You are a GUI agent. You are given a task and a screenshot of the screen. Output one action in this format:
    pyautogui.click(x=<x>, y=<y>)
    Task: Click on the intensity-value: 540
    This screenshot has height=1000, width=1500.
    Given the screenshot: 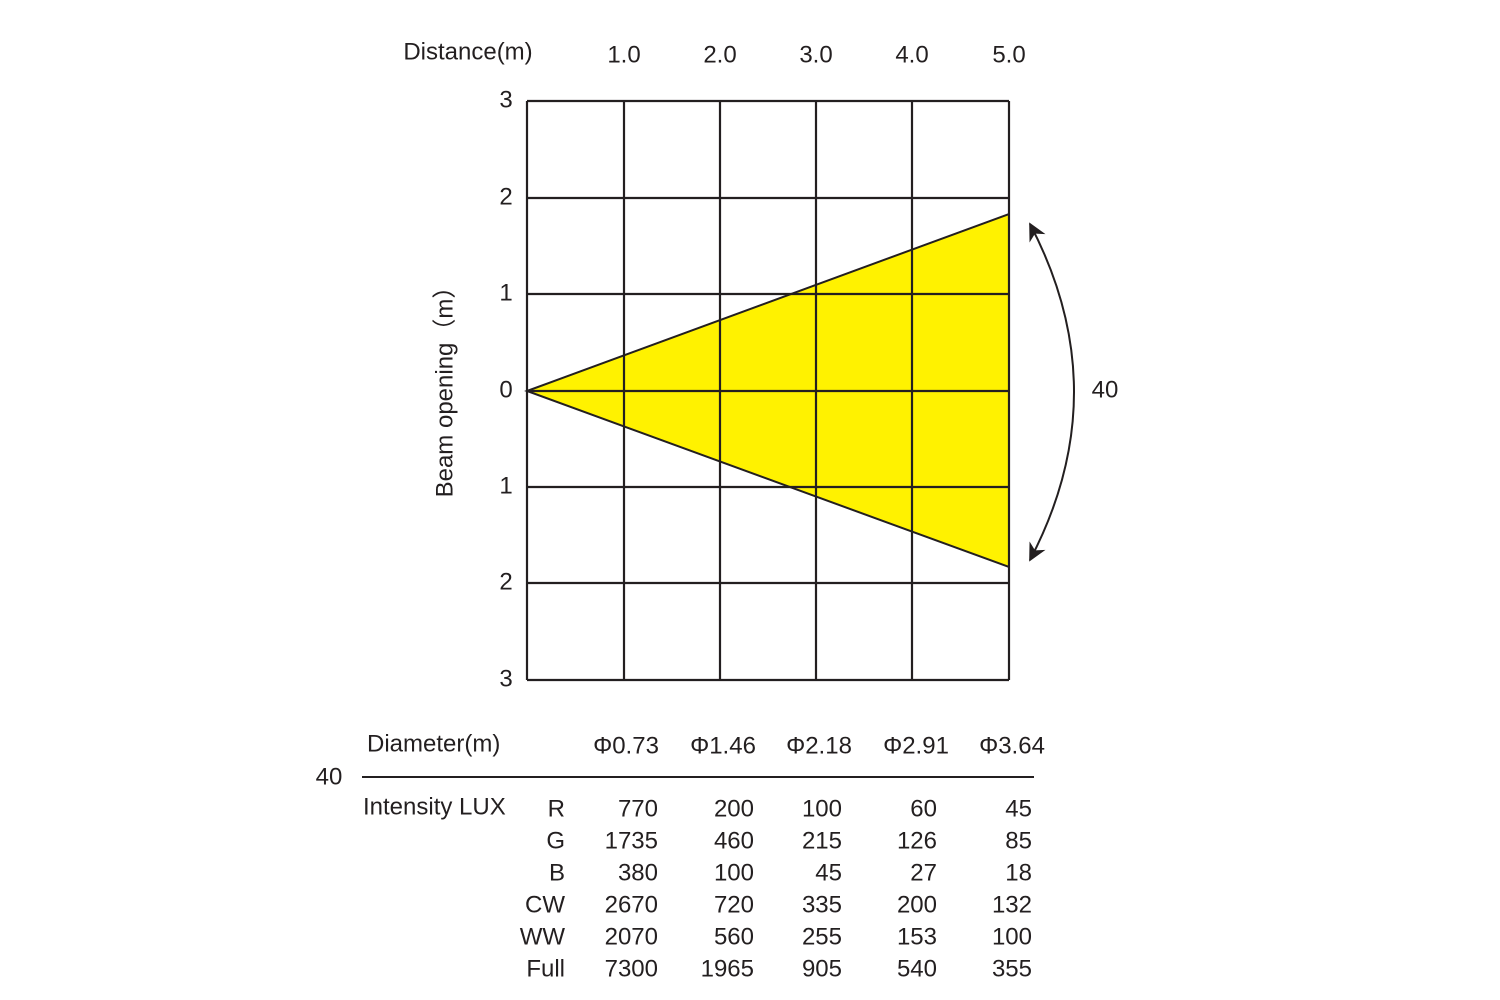 What is the action you would take?
    pyautogui.click(x=917, y=968)
    